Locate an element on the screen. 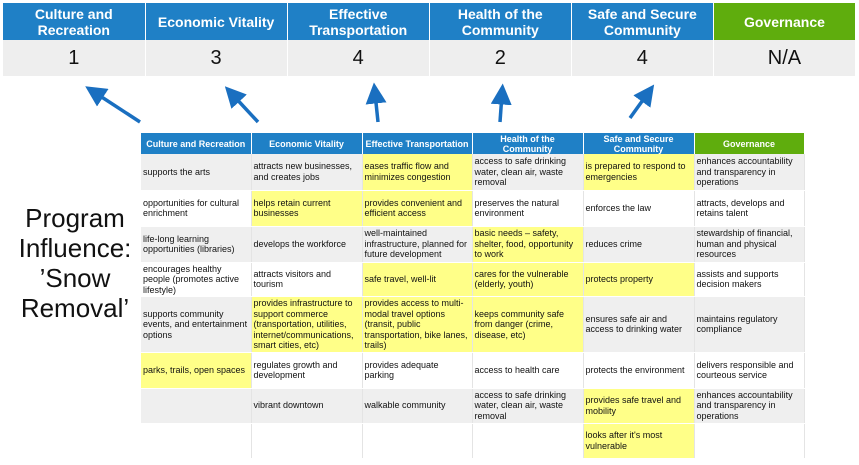 This screenshot has width=859, height=465. arrows is located at coordinates (370, 103).